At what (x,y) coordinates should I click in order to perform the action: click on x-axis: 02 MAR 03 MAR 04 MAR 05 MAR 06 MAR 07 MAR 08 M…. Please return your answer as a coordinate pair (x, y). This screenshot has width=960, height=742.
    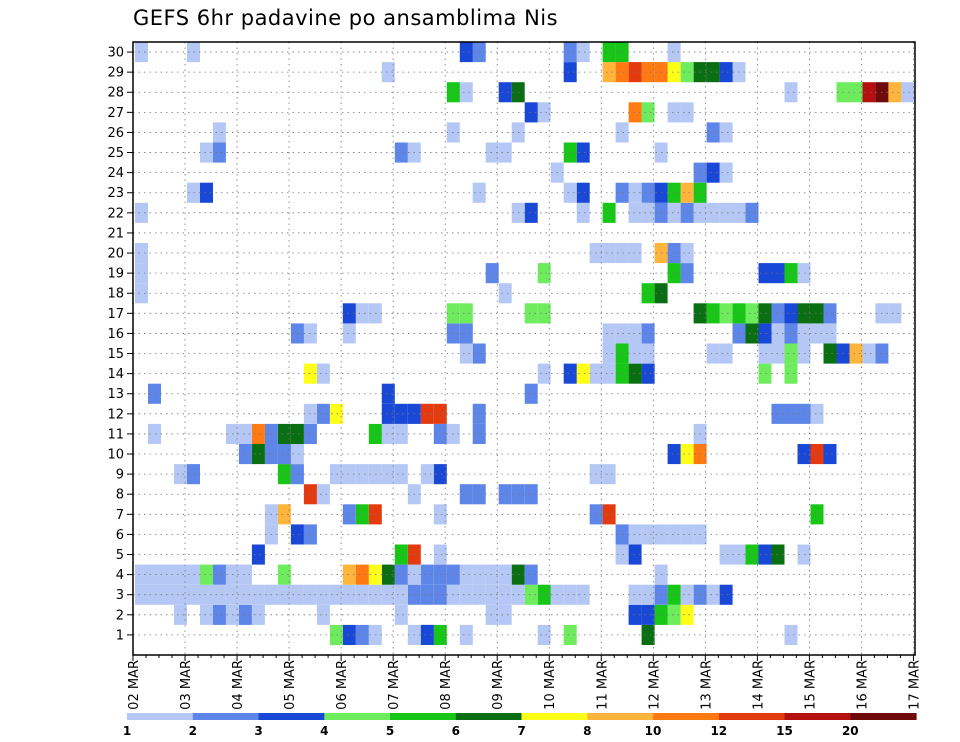
    Looking at the image, I should click on (524, 682).